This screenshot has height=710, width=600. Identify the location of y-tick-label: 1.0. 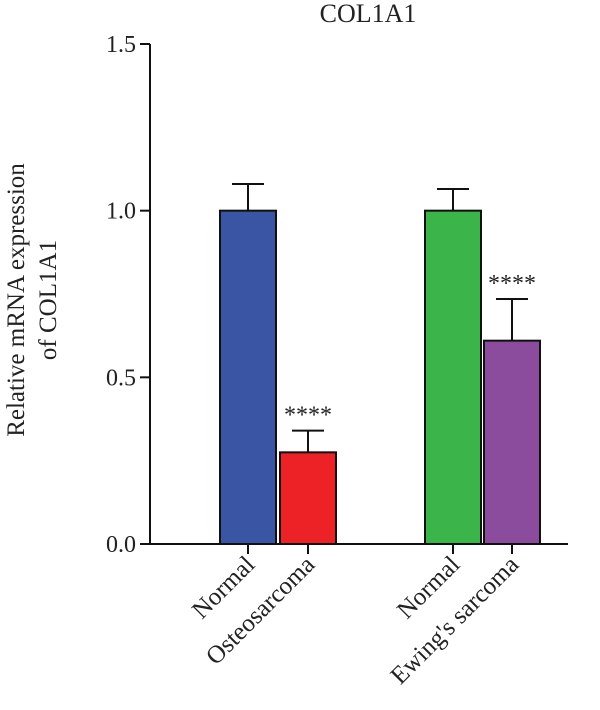
(121, 212).